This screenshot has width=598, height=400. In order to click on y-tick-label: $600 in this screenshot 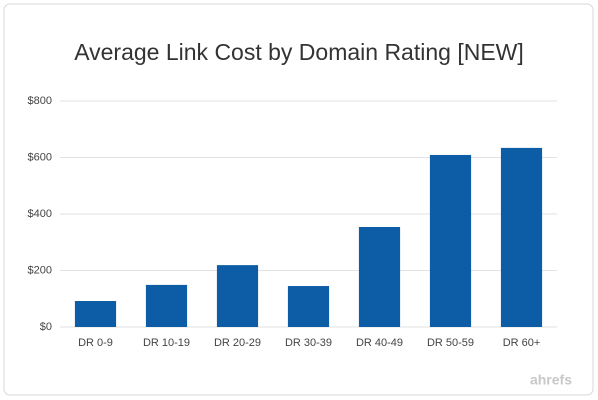, I will do `click(40, 157)`.